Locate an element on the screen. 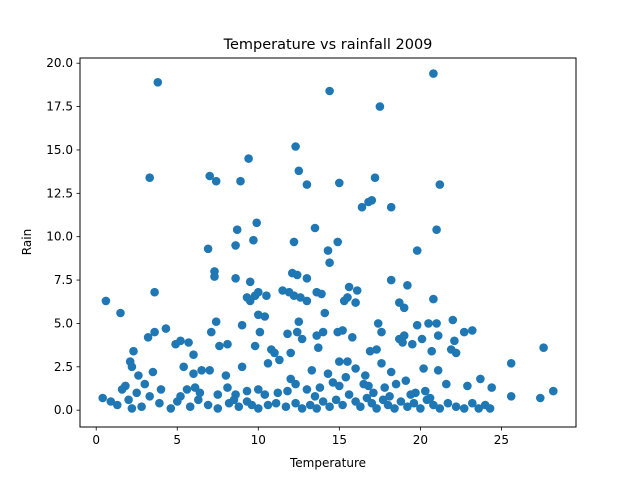  y-axis-ticks: 0.0 2.5 5.0 7.5 10.0 12.5 15.0 17.5 20.0 is located at coordinates (63, 236).